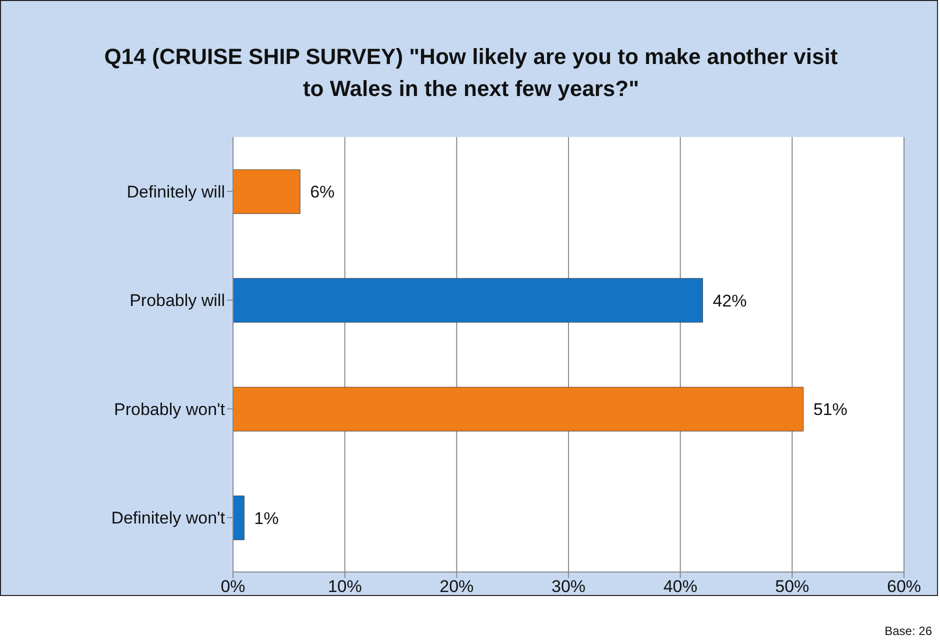 This screenshot has height=643, width=940. What do you see at coordinates (568, 586) in the screenshot?
I see `x-tick-label: 30%` at bounding box center [568, 586].